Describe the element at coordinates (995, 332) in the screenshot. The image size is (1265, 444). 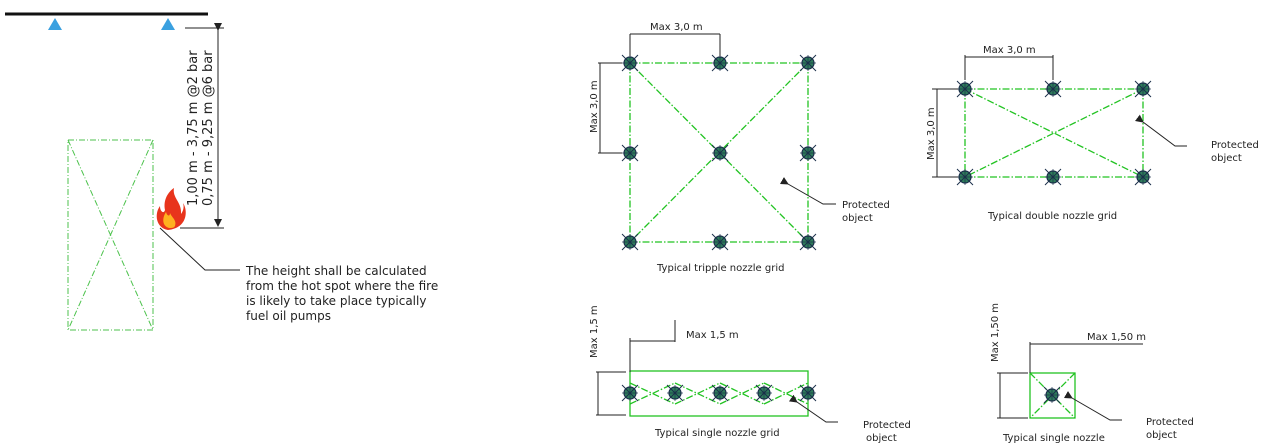
I see `height-dimension-label: Max 1,50 m` at that location.